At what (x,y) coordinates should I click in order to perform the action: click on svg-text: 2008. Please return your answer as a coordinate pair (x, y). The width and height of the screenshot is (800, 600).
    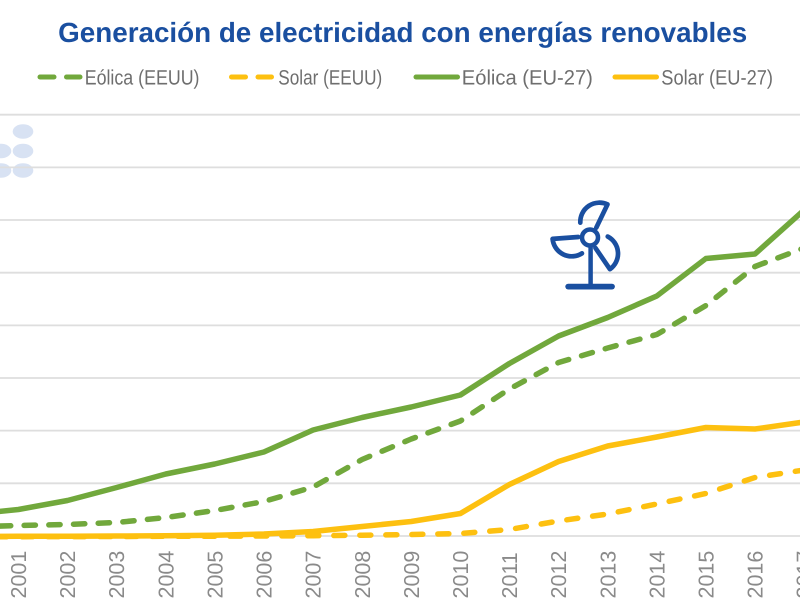
    Looking at the image, I should click on (363, 575).